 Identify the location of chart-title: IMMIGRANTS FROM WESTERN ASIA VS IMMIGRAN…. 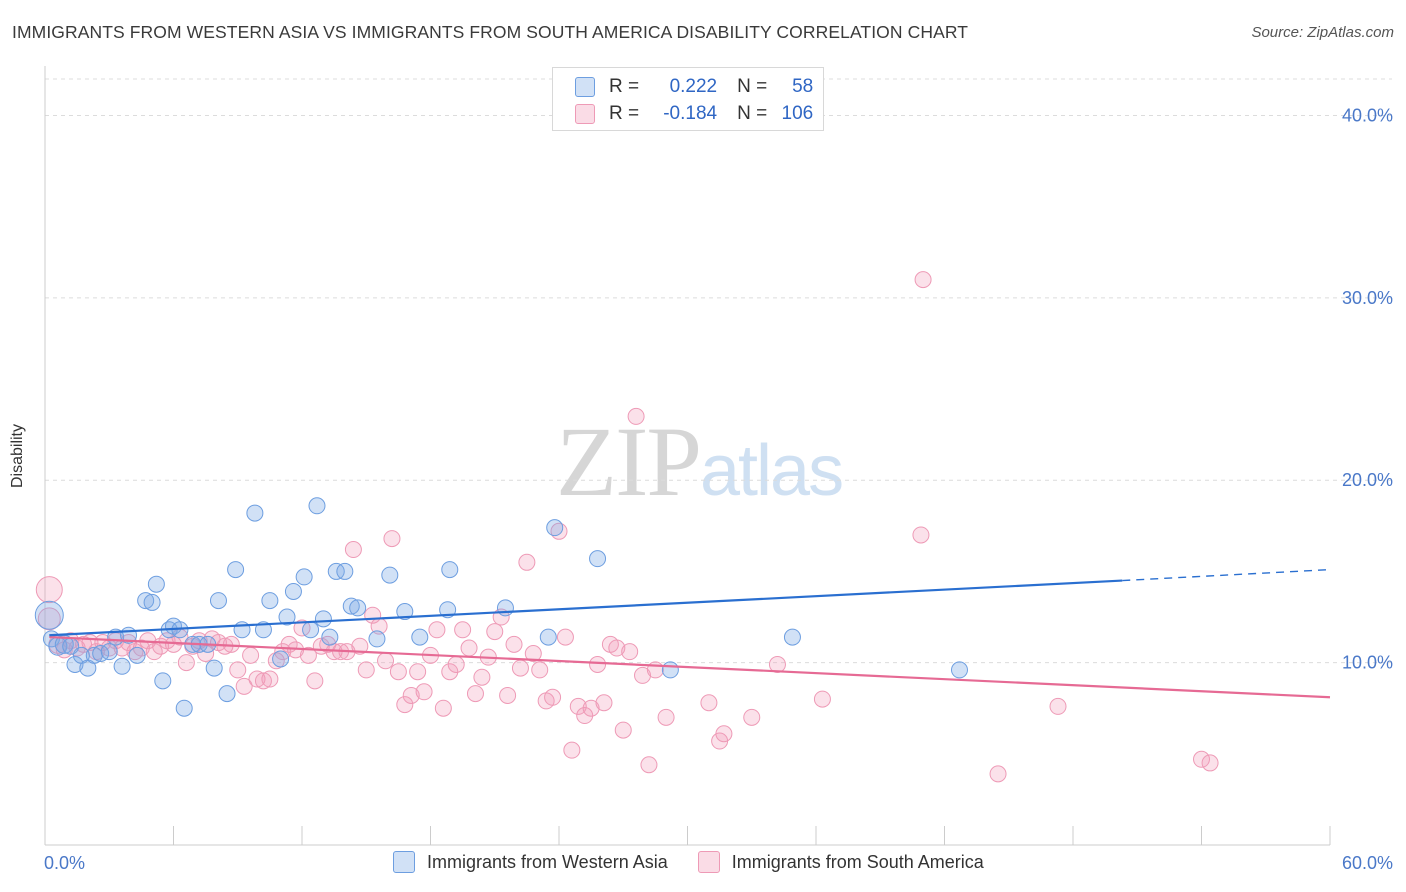
(490, 32).